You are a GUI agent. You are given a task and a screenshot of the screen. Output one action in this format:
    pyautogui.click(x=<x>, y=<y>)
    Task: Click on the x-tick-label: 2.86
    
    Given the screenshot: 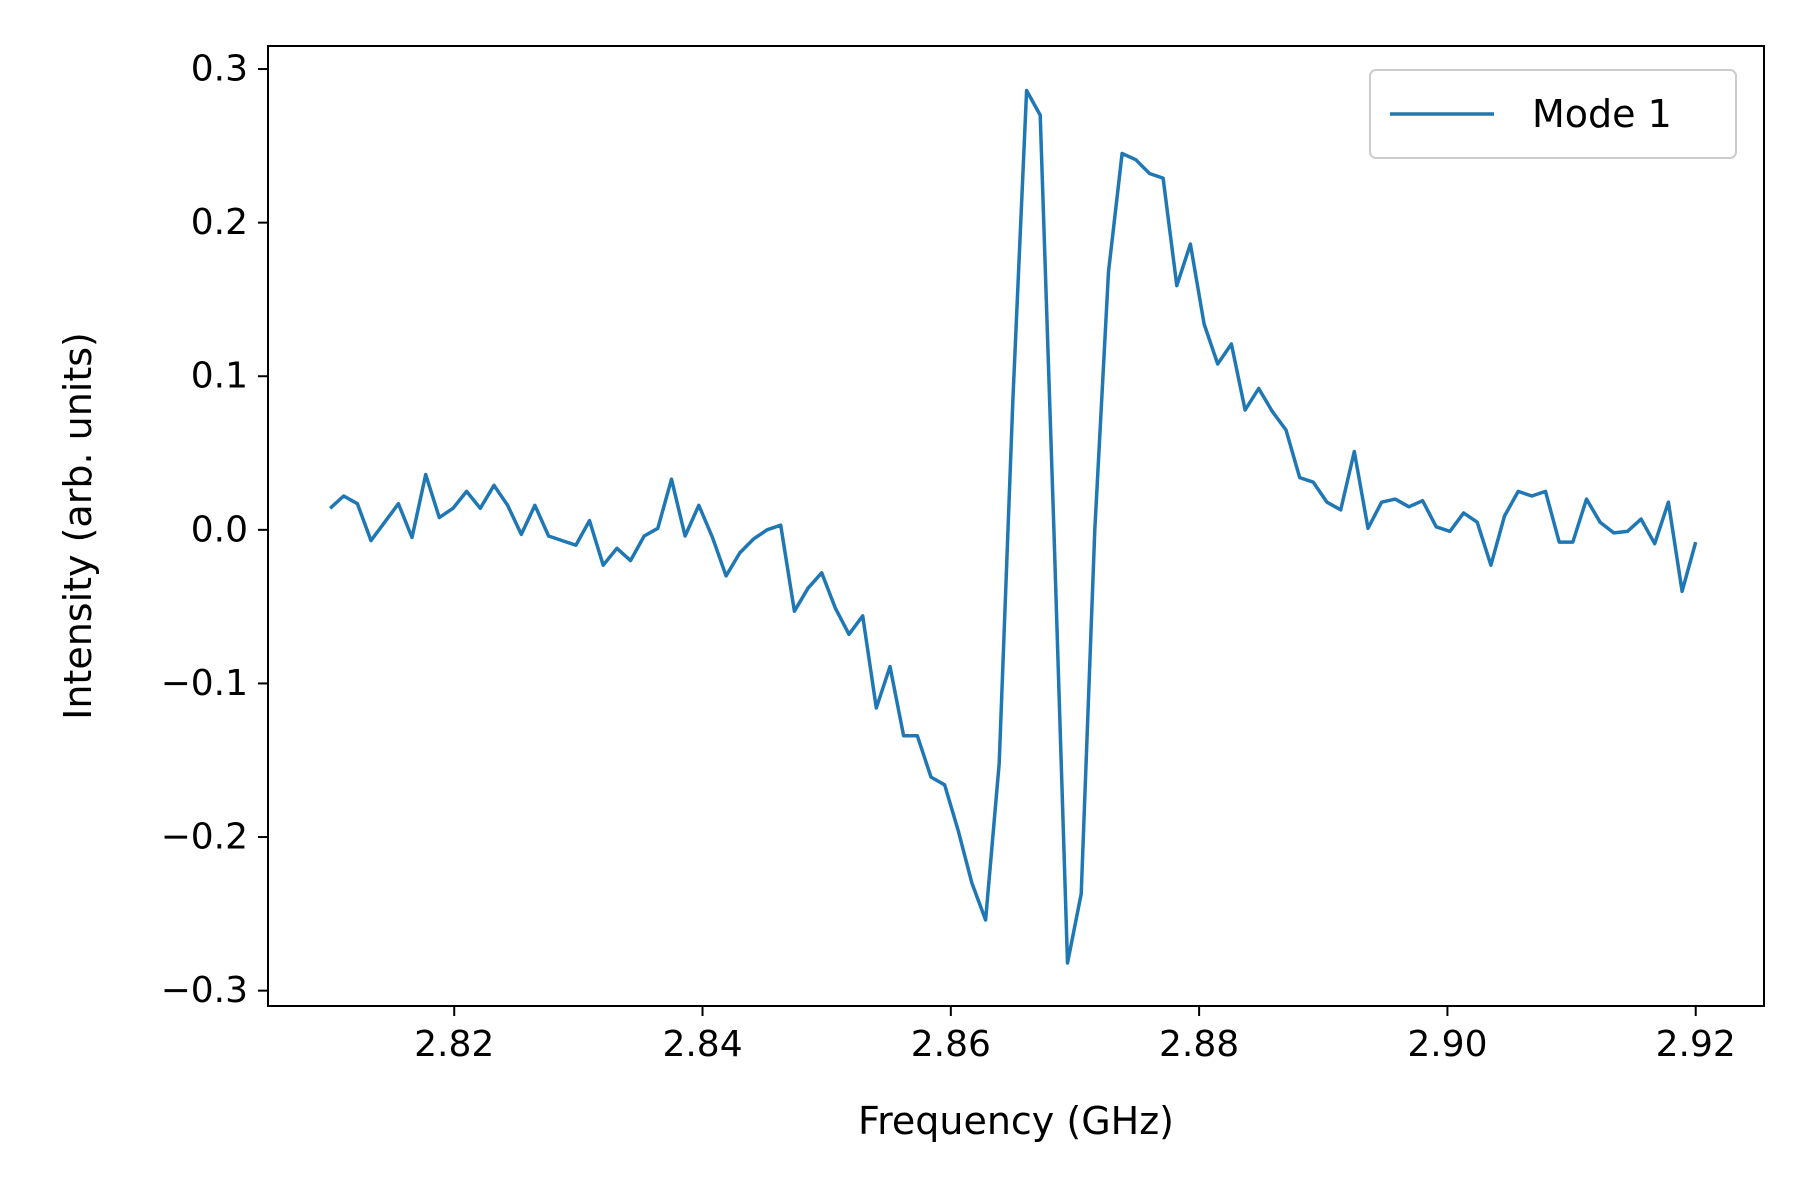 What is the action you would take?
    pyautogui.click(x=951, y=1044)
    